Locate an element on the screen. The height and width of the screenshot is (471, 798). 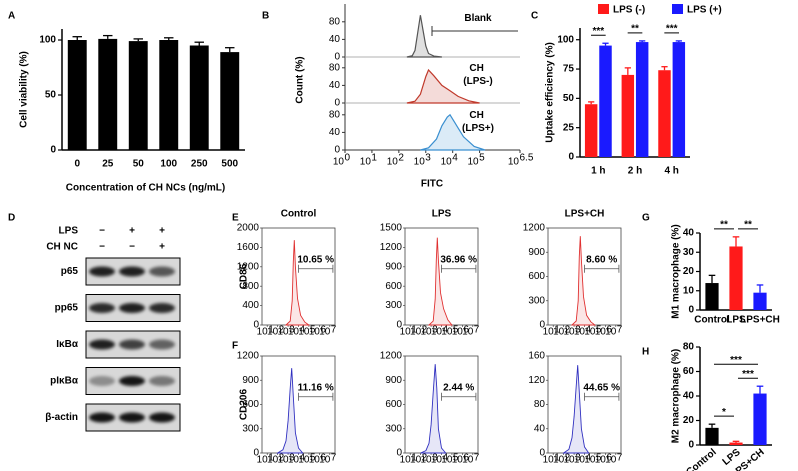
column-title: LPS is located at coordinates (442, 214).